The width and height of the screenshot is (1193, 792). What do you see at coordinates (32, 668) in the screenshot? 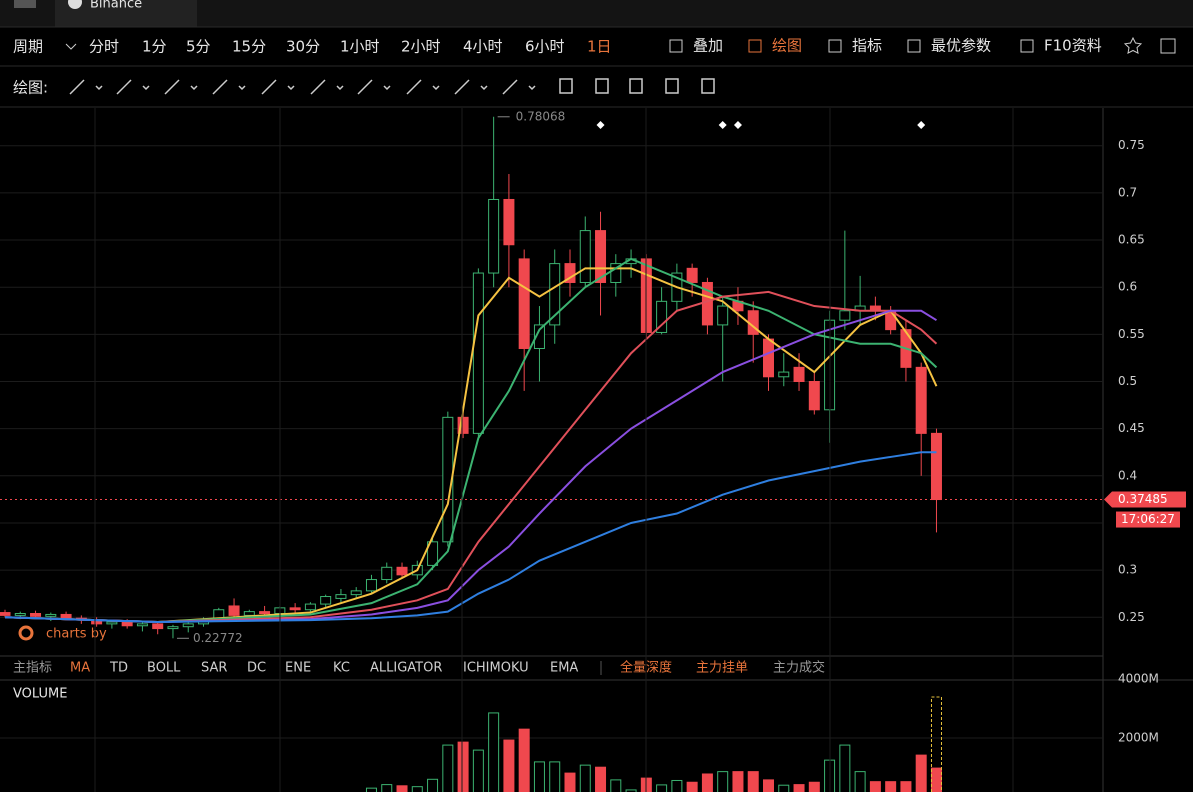
I see `indicator-tab: 主指标` at bounding box center [32, 668].